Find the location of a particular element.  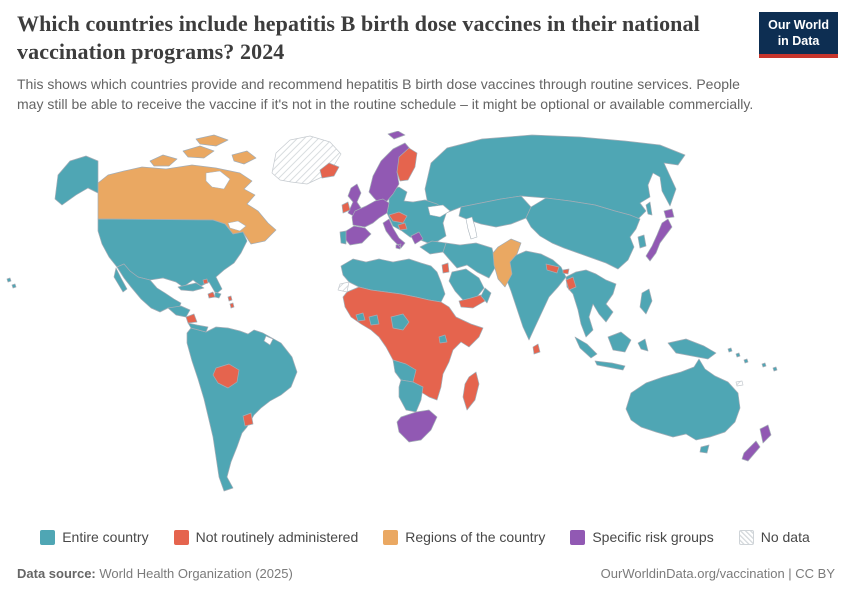

data-source-label: Data source: is located at coordinates (56, 573).